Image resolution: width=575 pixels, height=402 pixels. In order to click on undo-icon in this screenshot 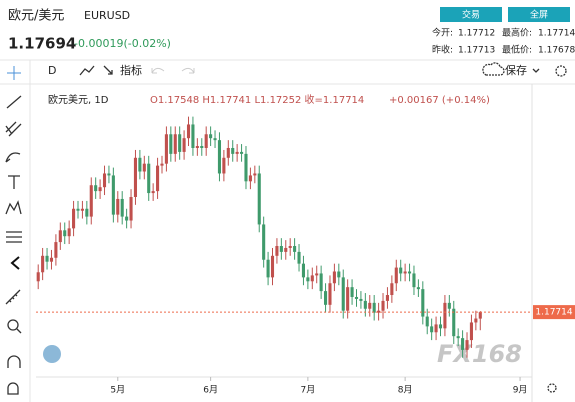, I will do `click(158, 70)`.